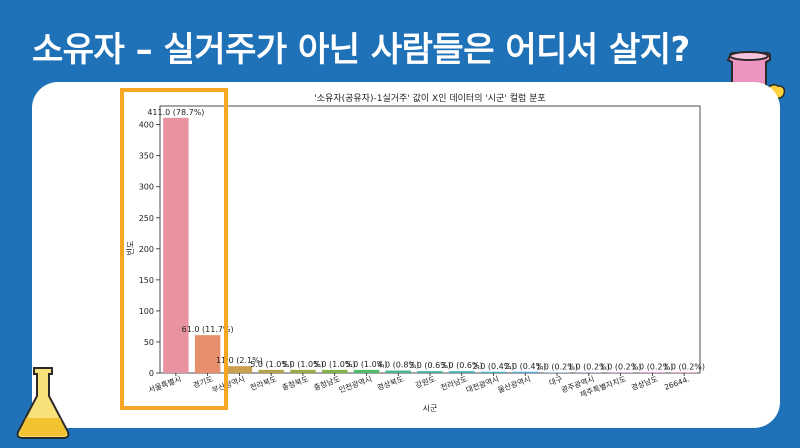  I want to click on bar-value-label: 11.0 (2.1%), so click(239, 360).